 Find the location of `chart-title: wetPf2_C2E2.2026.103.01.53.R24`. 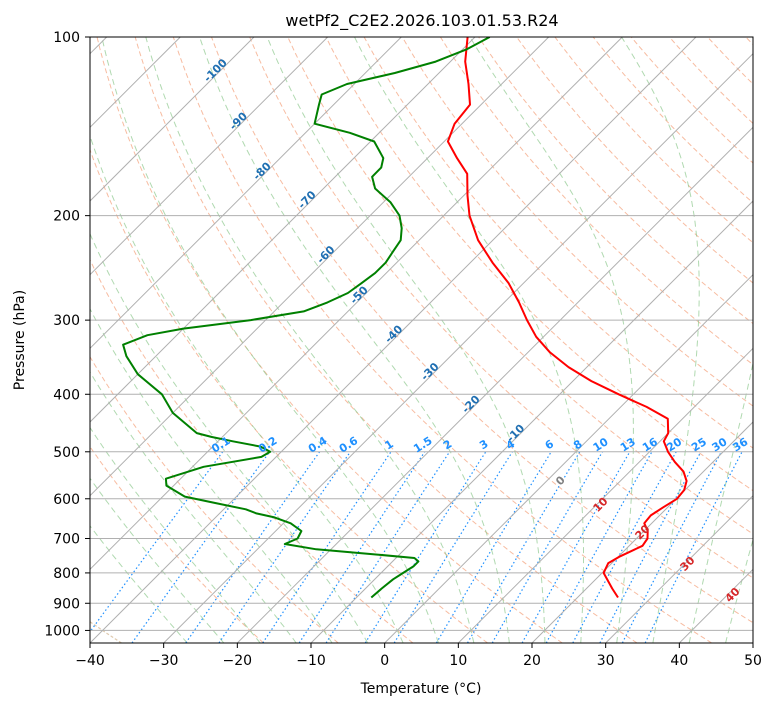

chart-title: wetPf2_C2E2.2026.103.01.53.R24 is located at coordinates (421, 21).